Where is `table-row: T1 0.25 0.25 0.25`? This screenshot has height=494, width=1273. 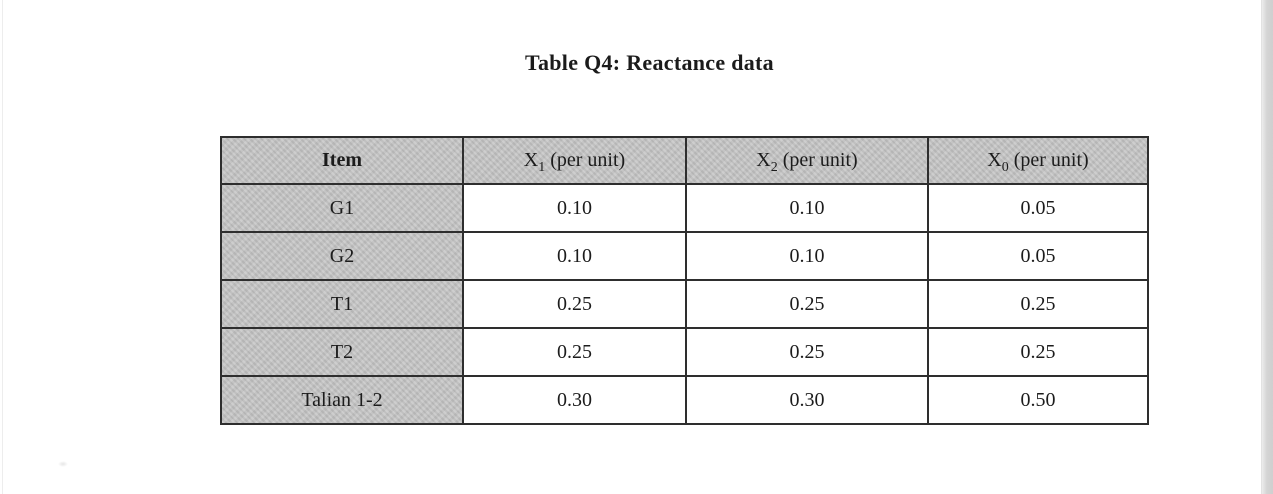
table-row: T1 0.25 0.25 0.25 is located at coordinates (684, 304).